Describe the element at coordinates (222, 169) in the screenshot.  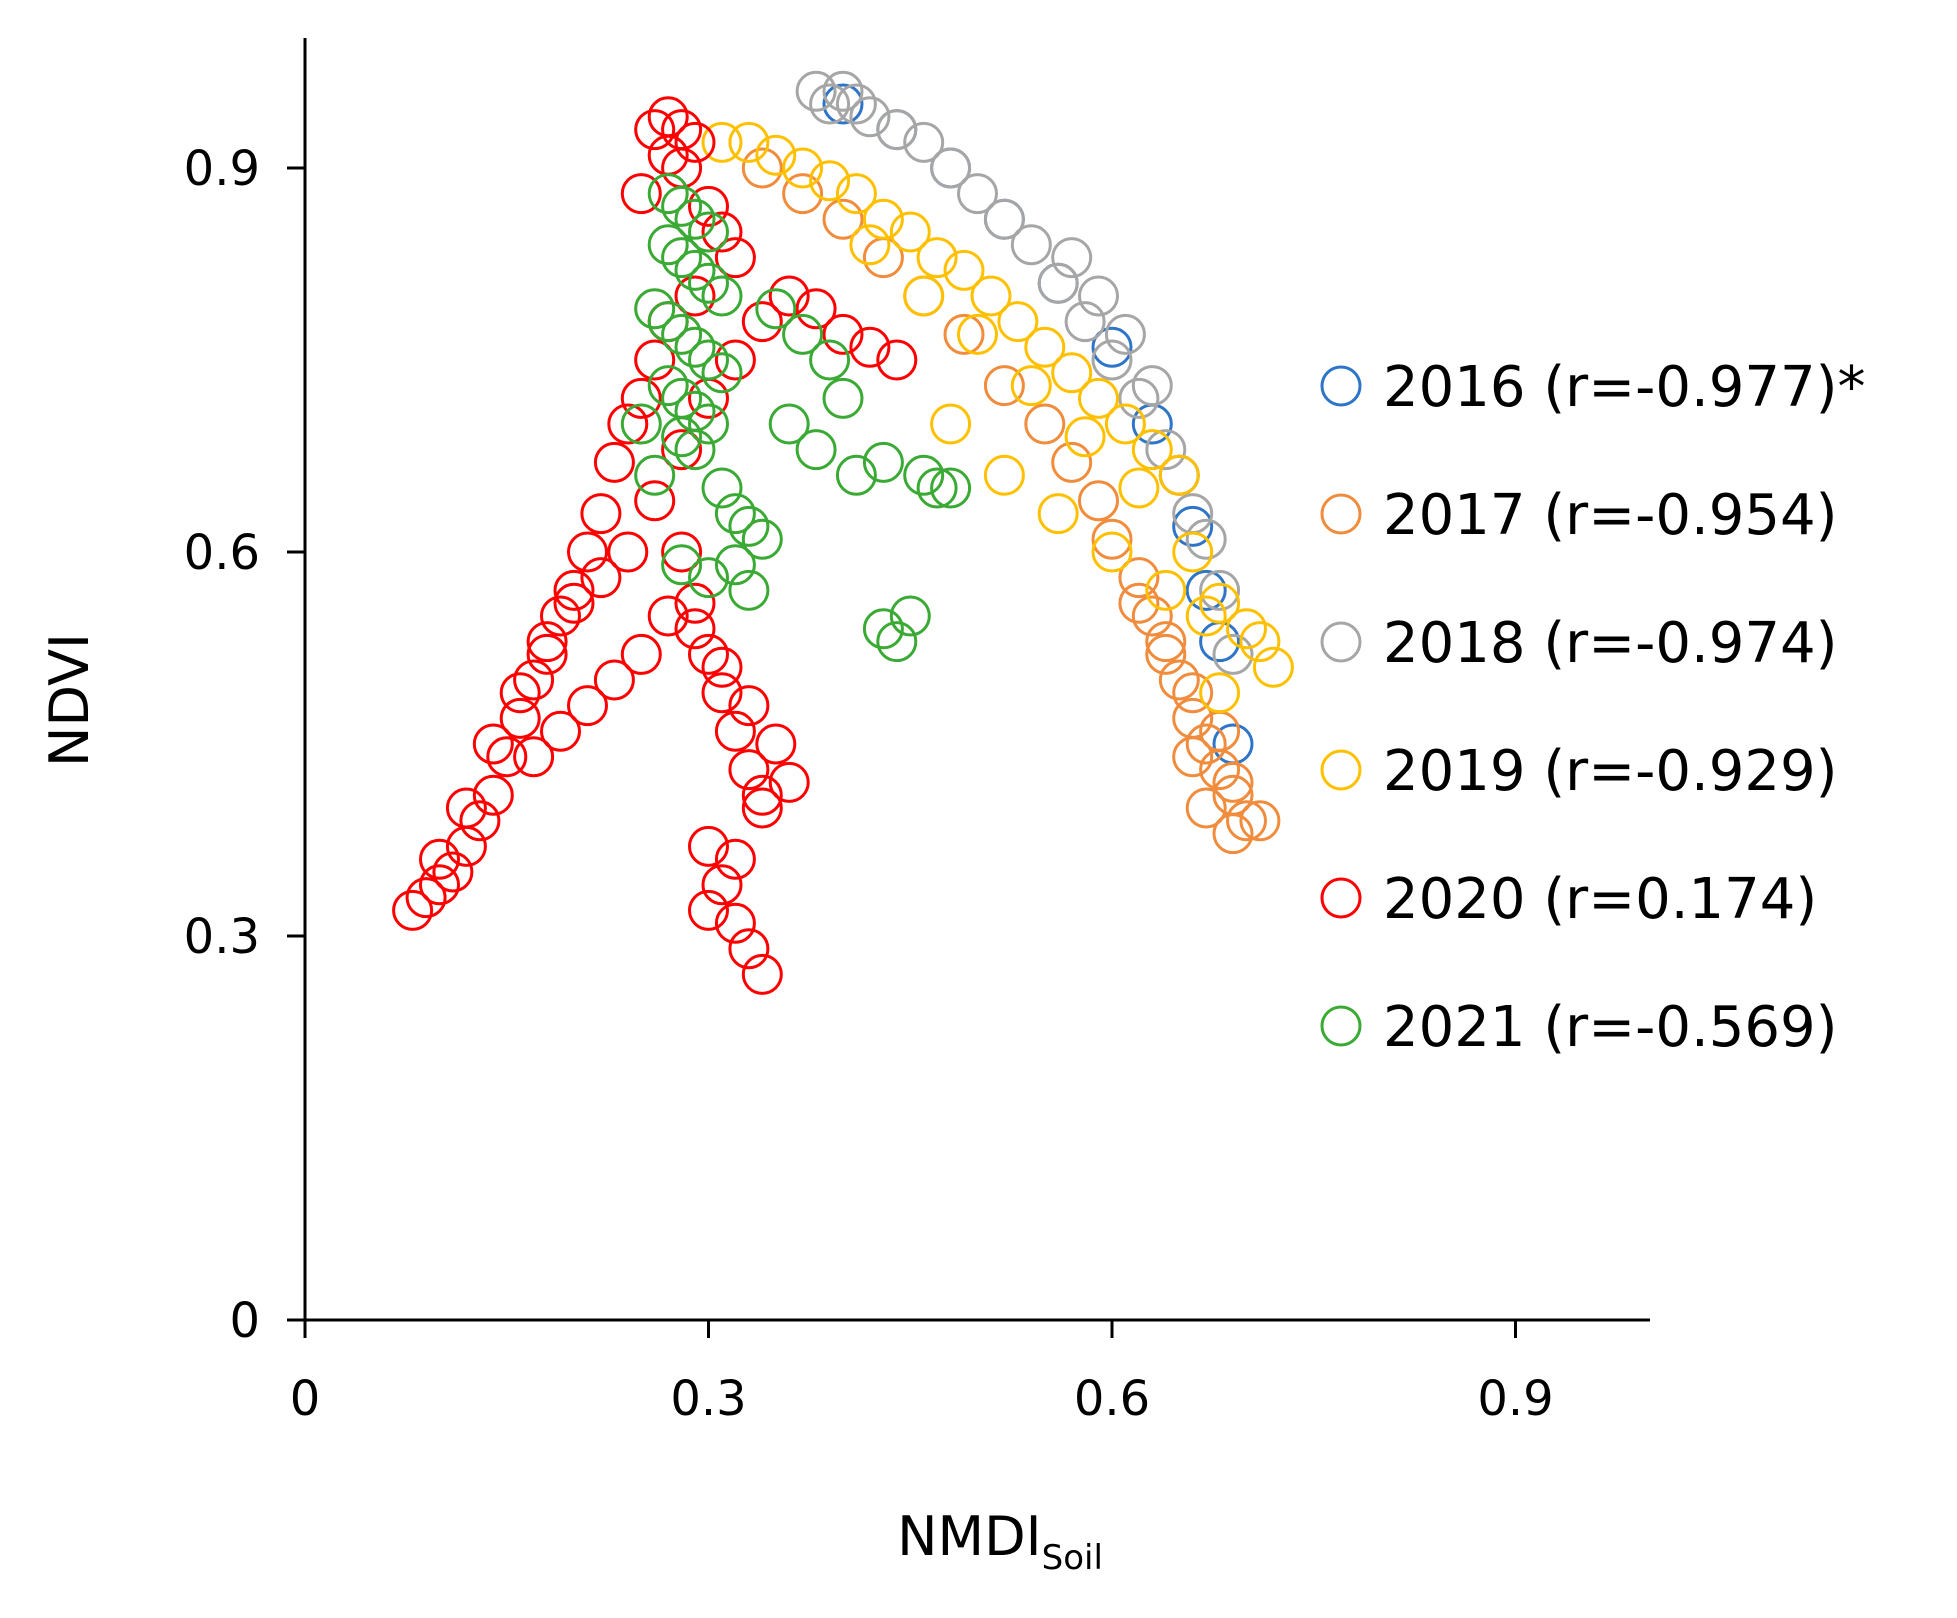
I see `y-tick-label: 0.9` at that location.